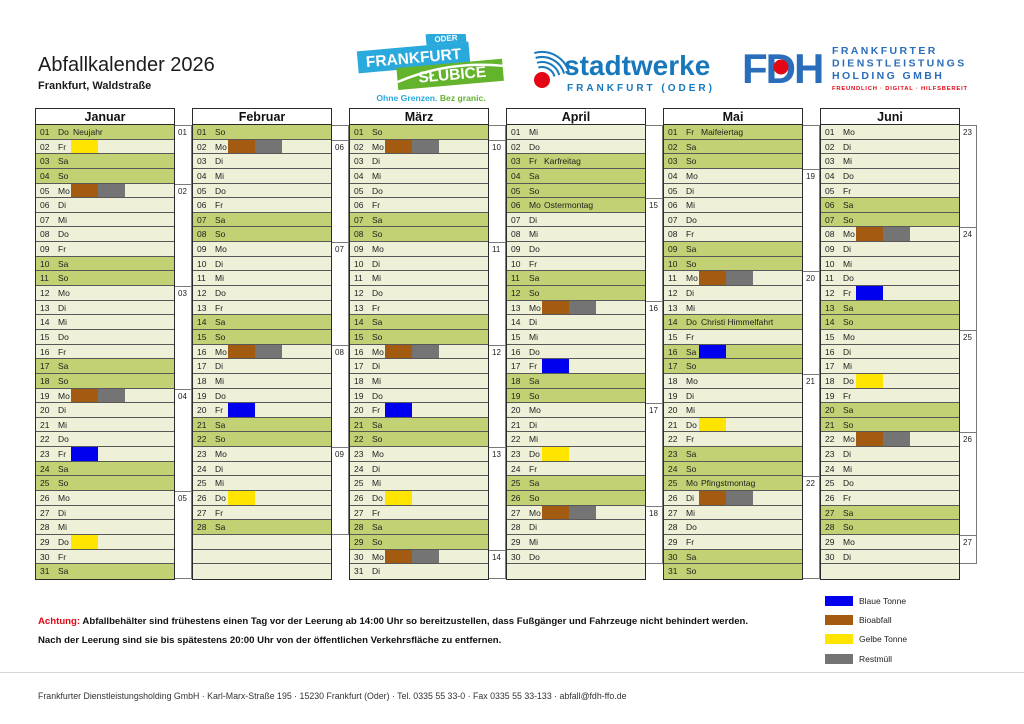 This screenshot has width=1024, height=724. What do you see at coordinates (105, 264) in the screenshot?
I see `day-row: 10 Sa` at bounding box center [105, 264].